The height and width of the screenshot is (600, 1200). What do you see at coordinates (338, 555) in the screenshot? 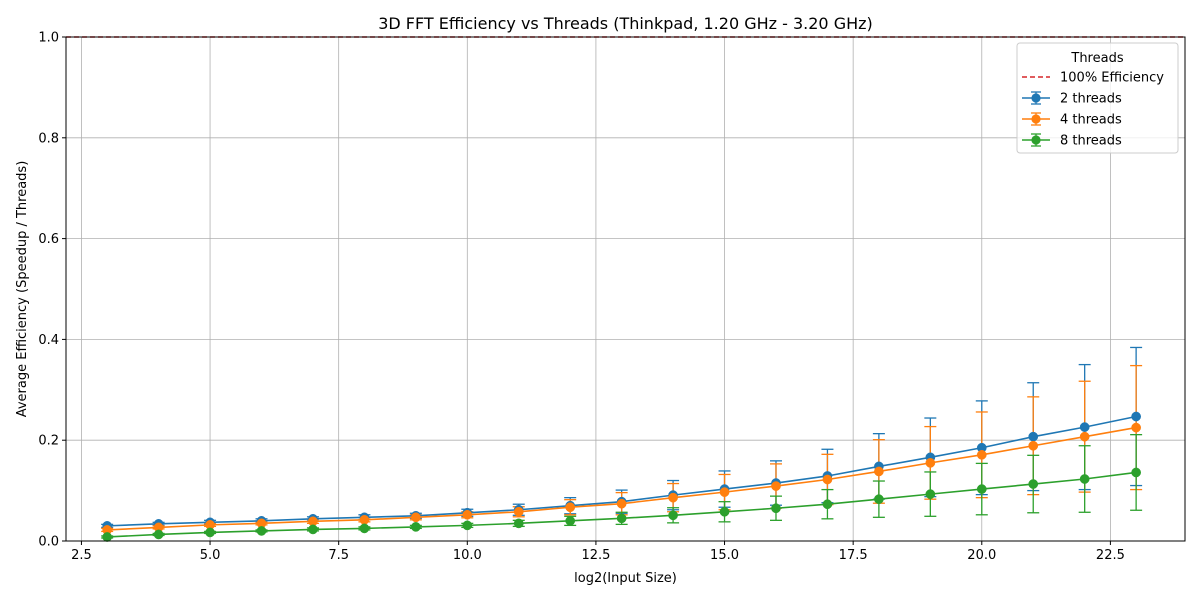
I see `x-tick-label: 7.5` at bounding box center [338, 555].